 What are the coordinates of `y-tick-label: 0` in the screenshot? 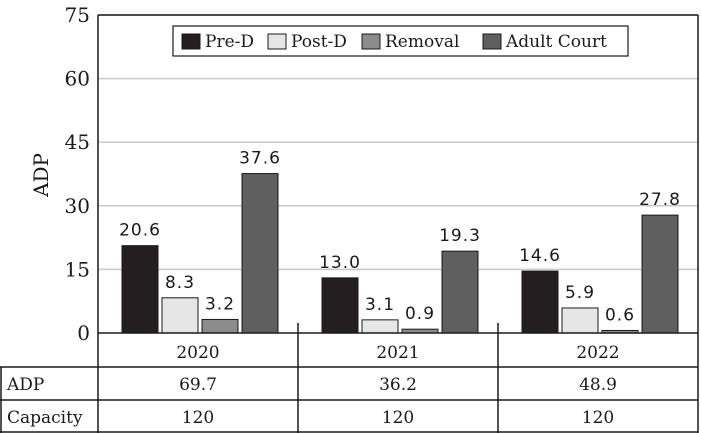 It's located at (83, 333).